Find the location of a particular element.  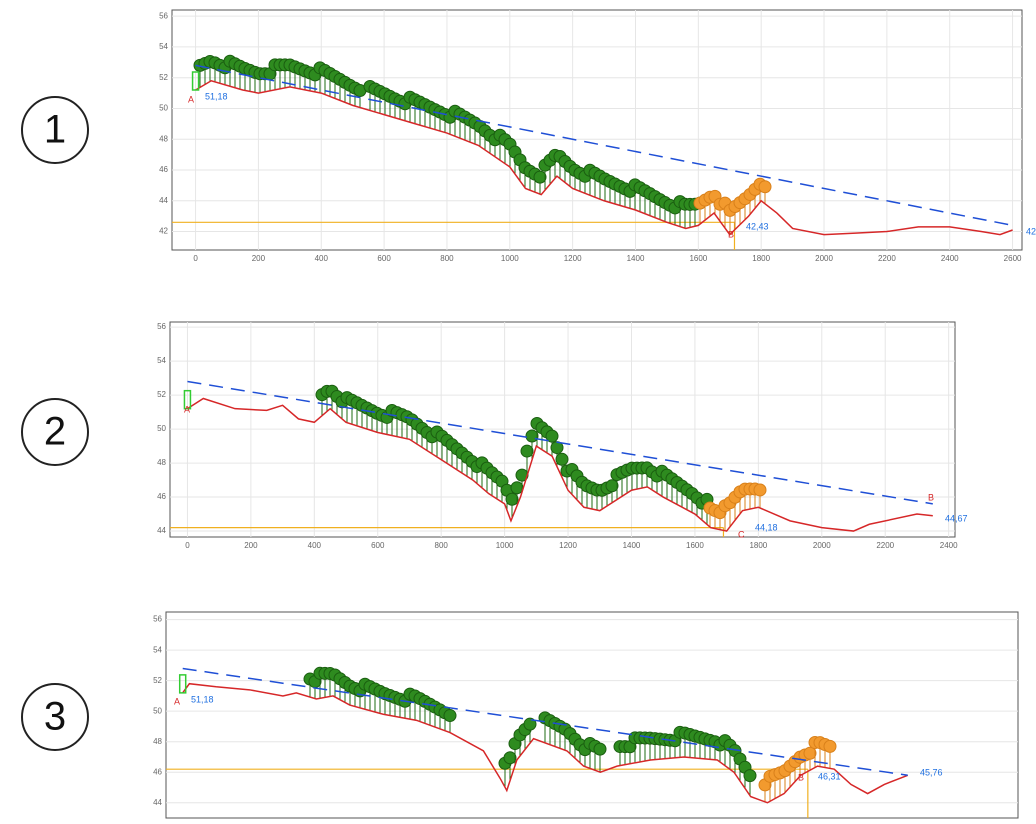

x-tick-label: 200 is located at coordinates (251, 545).